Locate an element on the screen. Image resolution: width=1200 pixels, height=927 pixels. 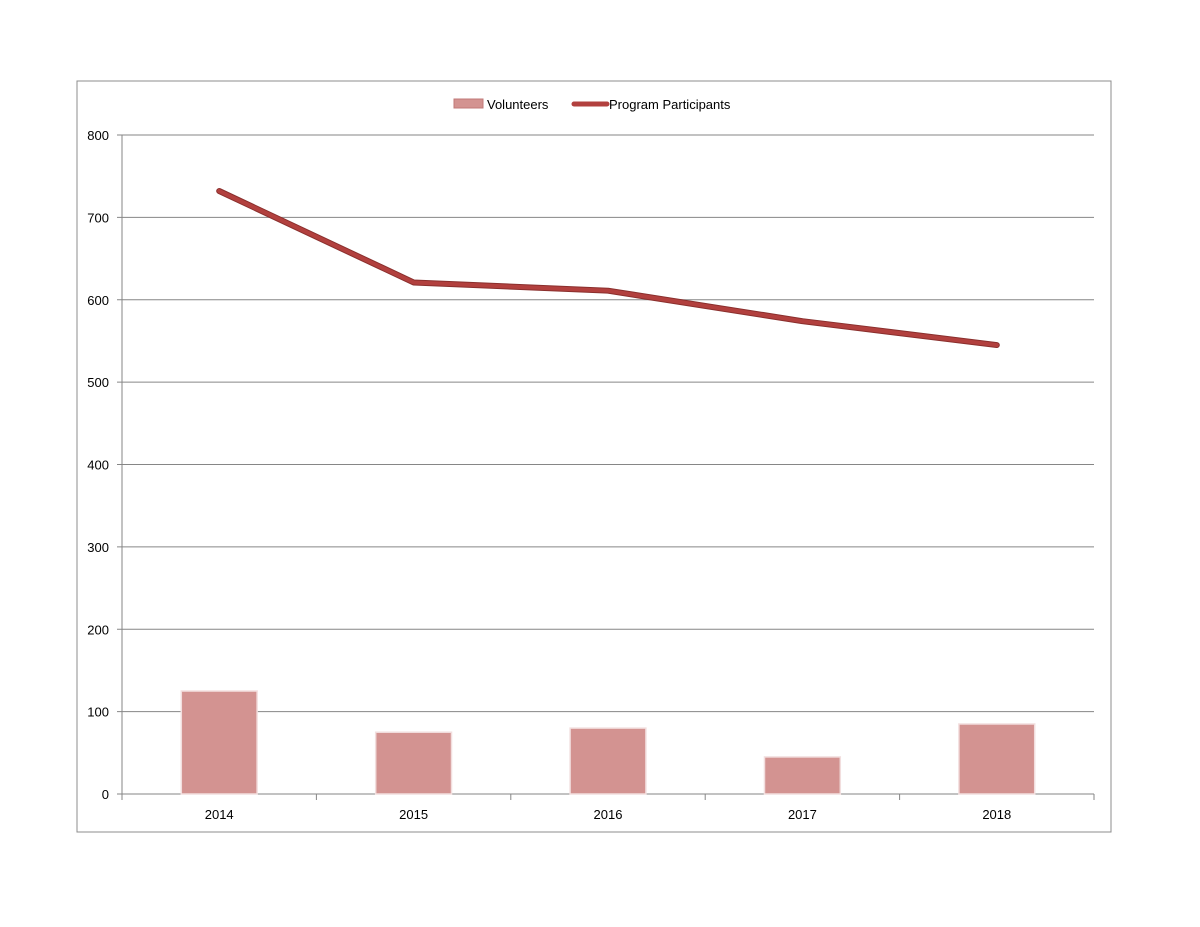
x-tick-label: 2018 is located at coordinates (996, 814).